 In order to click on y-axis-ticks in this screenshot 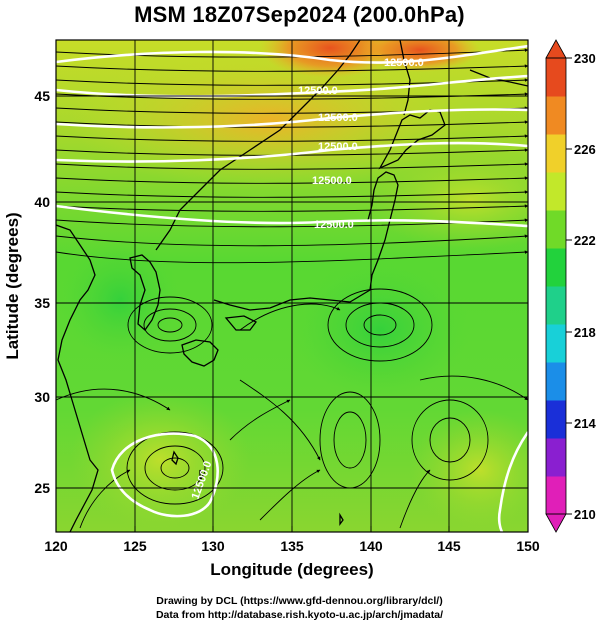, I will do `click(59, 292)`.